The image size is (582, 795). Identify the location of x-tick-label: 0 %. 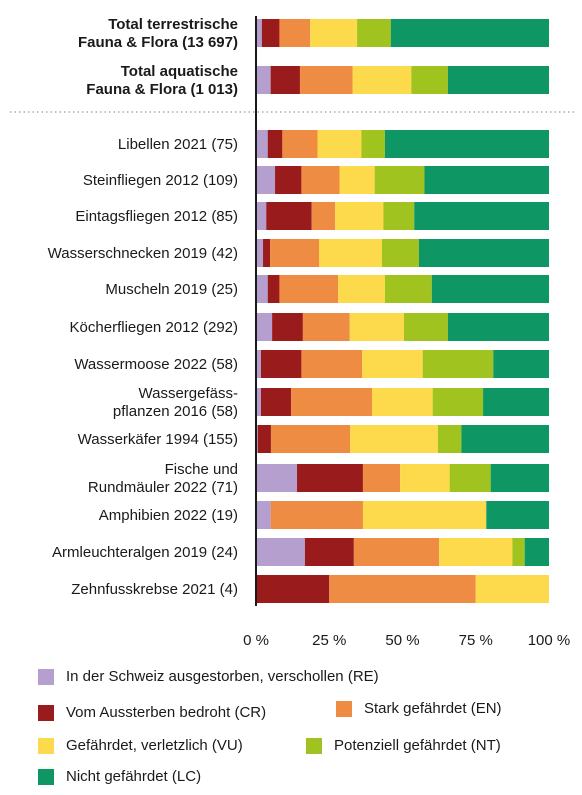
(256, 640).